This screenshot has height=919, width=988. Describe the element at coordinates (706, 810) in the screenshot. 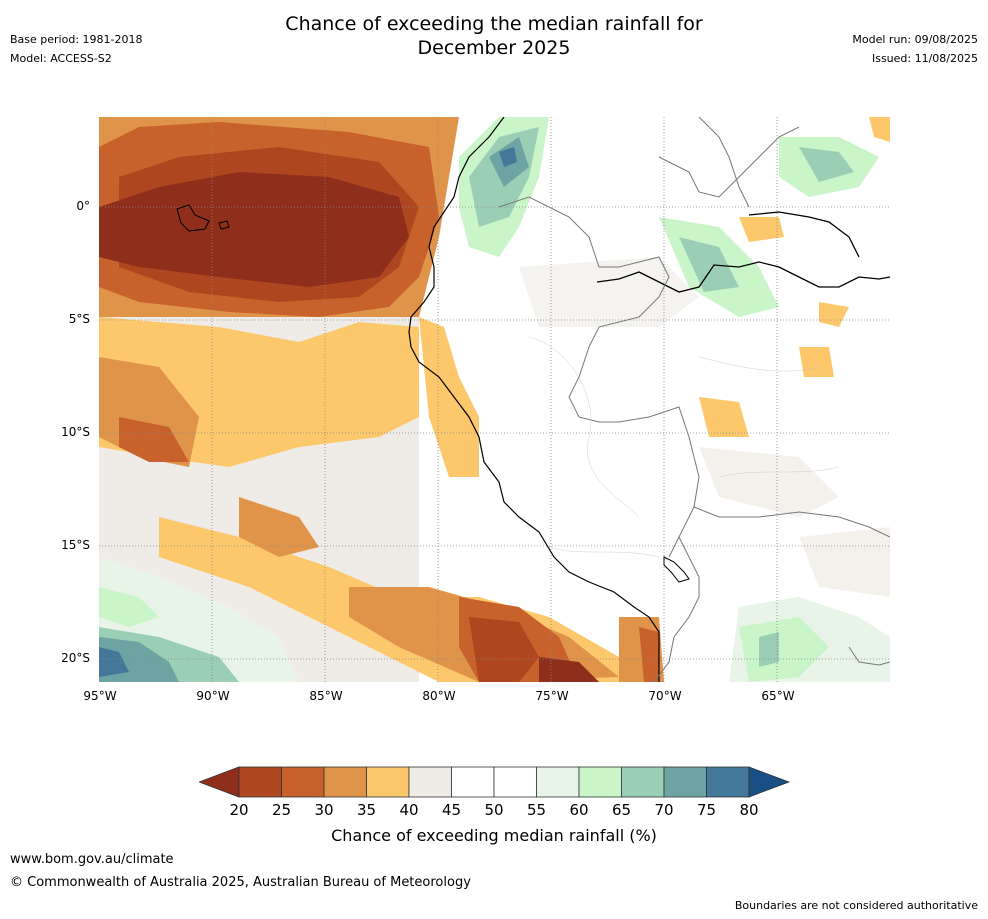

I see `colorbar-tick-label: 75` at that location.